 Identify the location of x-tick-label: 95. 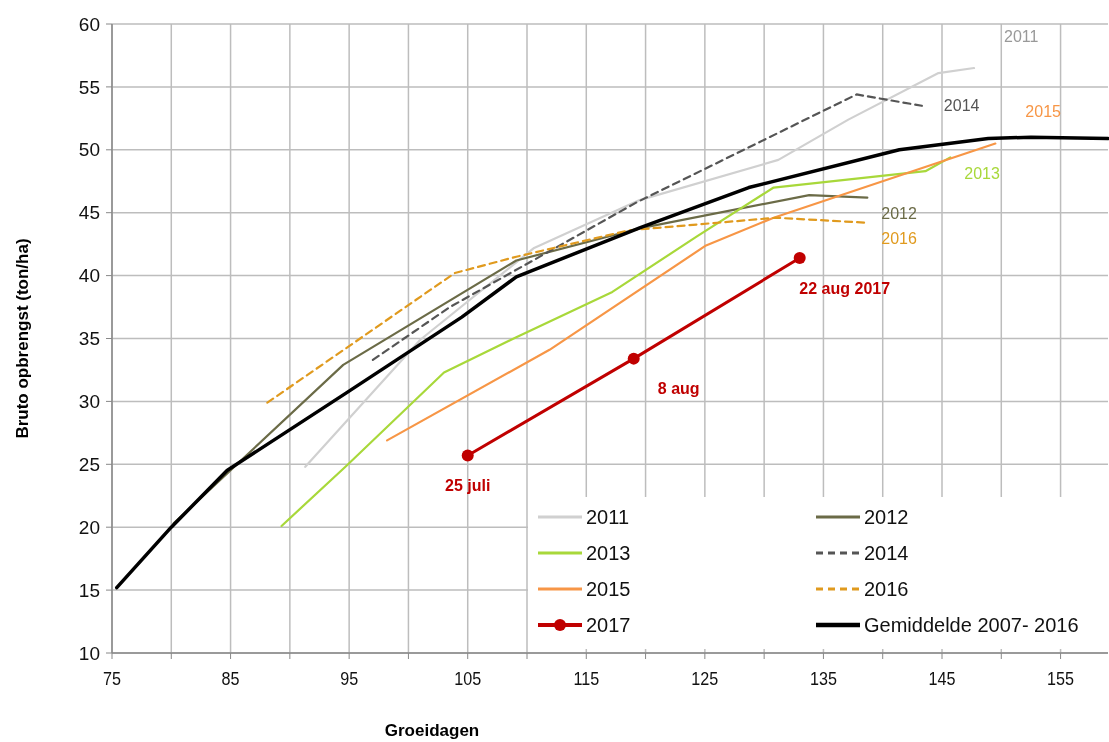
(349, 678).